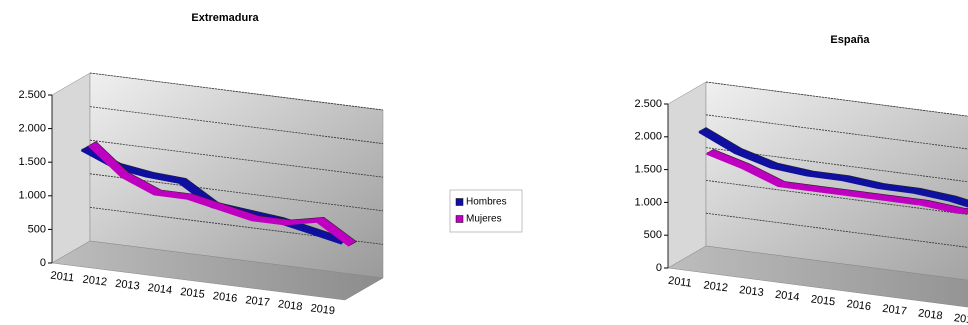 This screenshot has width=968, height=325. Describe the element at coordinates (850, 40) in the screenshot. I see `chart-title: España` at that location.